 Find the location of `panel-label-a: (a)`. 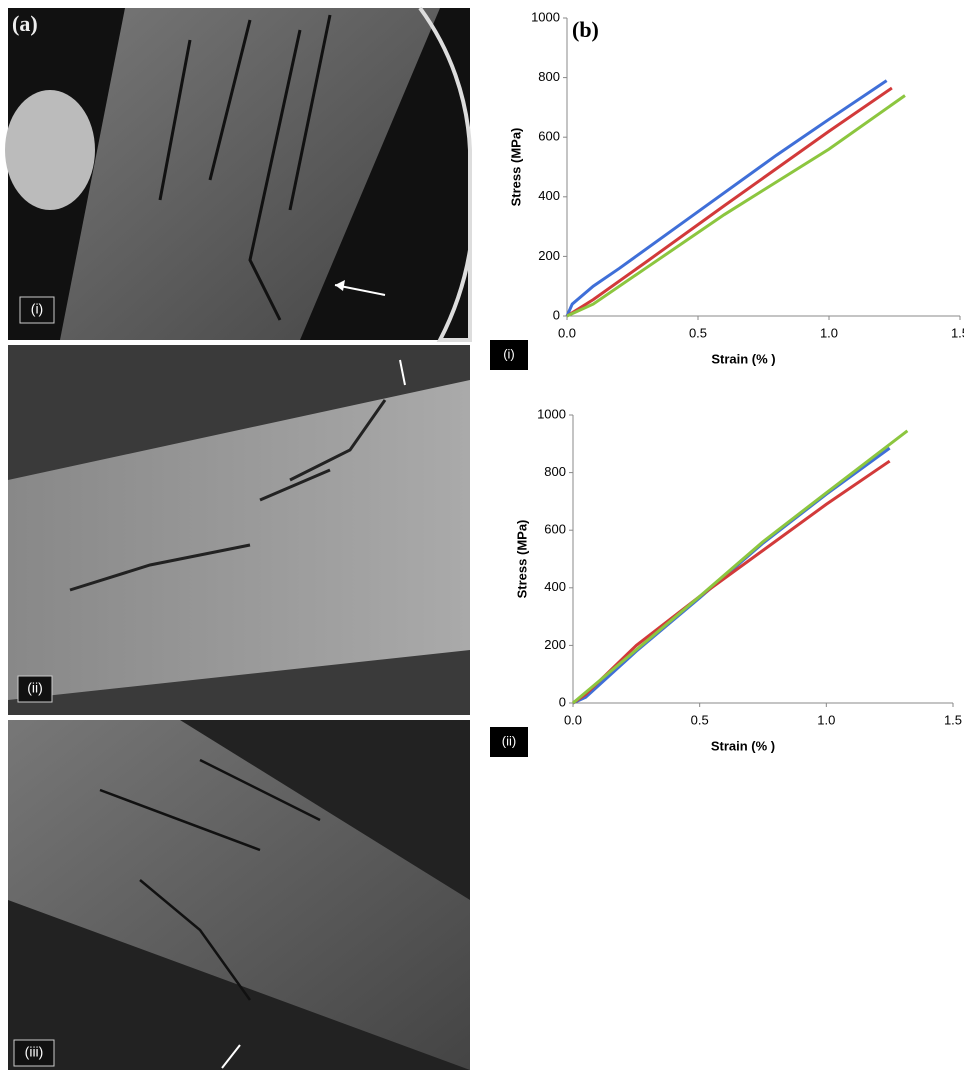

panel-label-a: (a) is located at coordinates (25, 23).